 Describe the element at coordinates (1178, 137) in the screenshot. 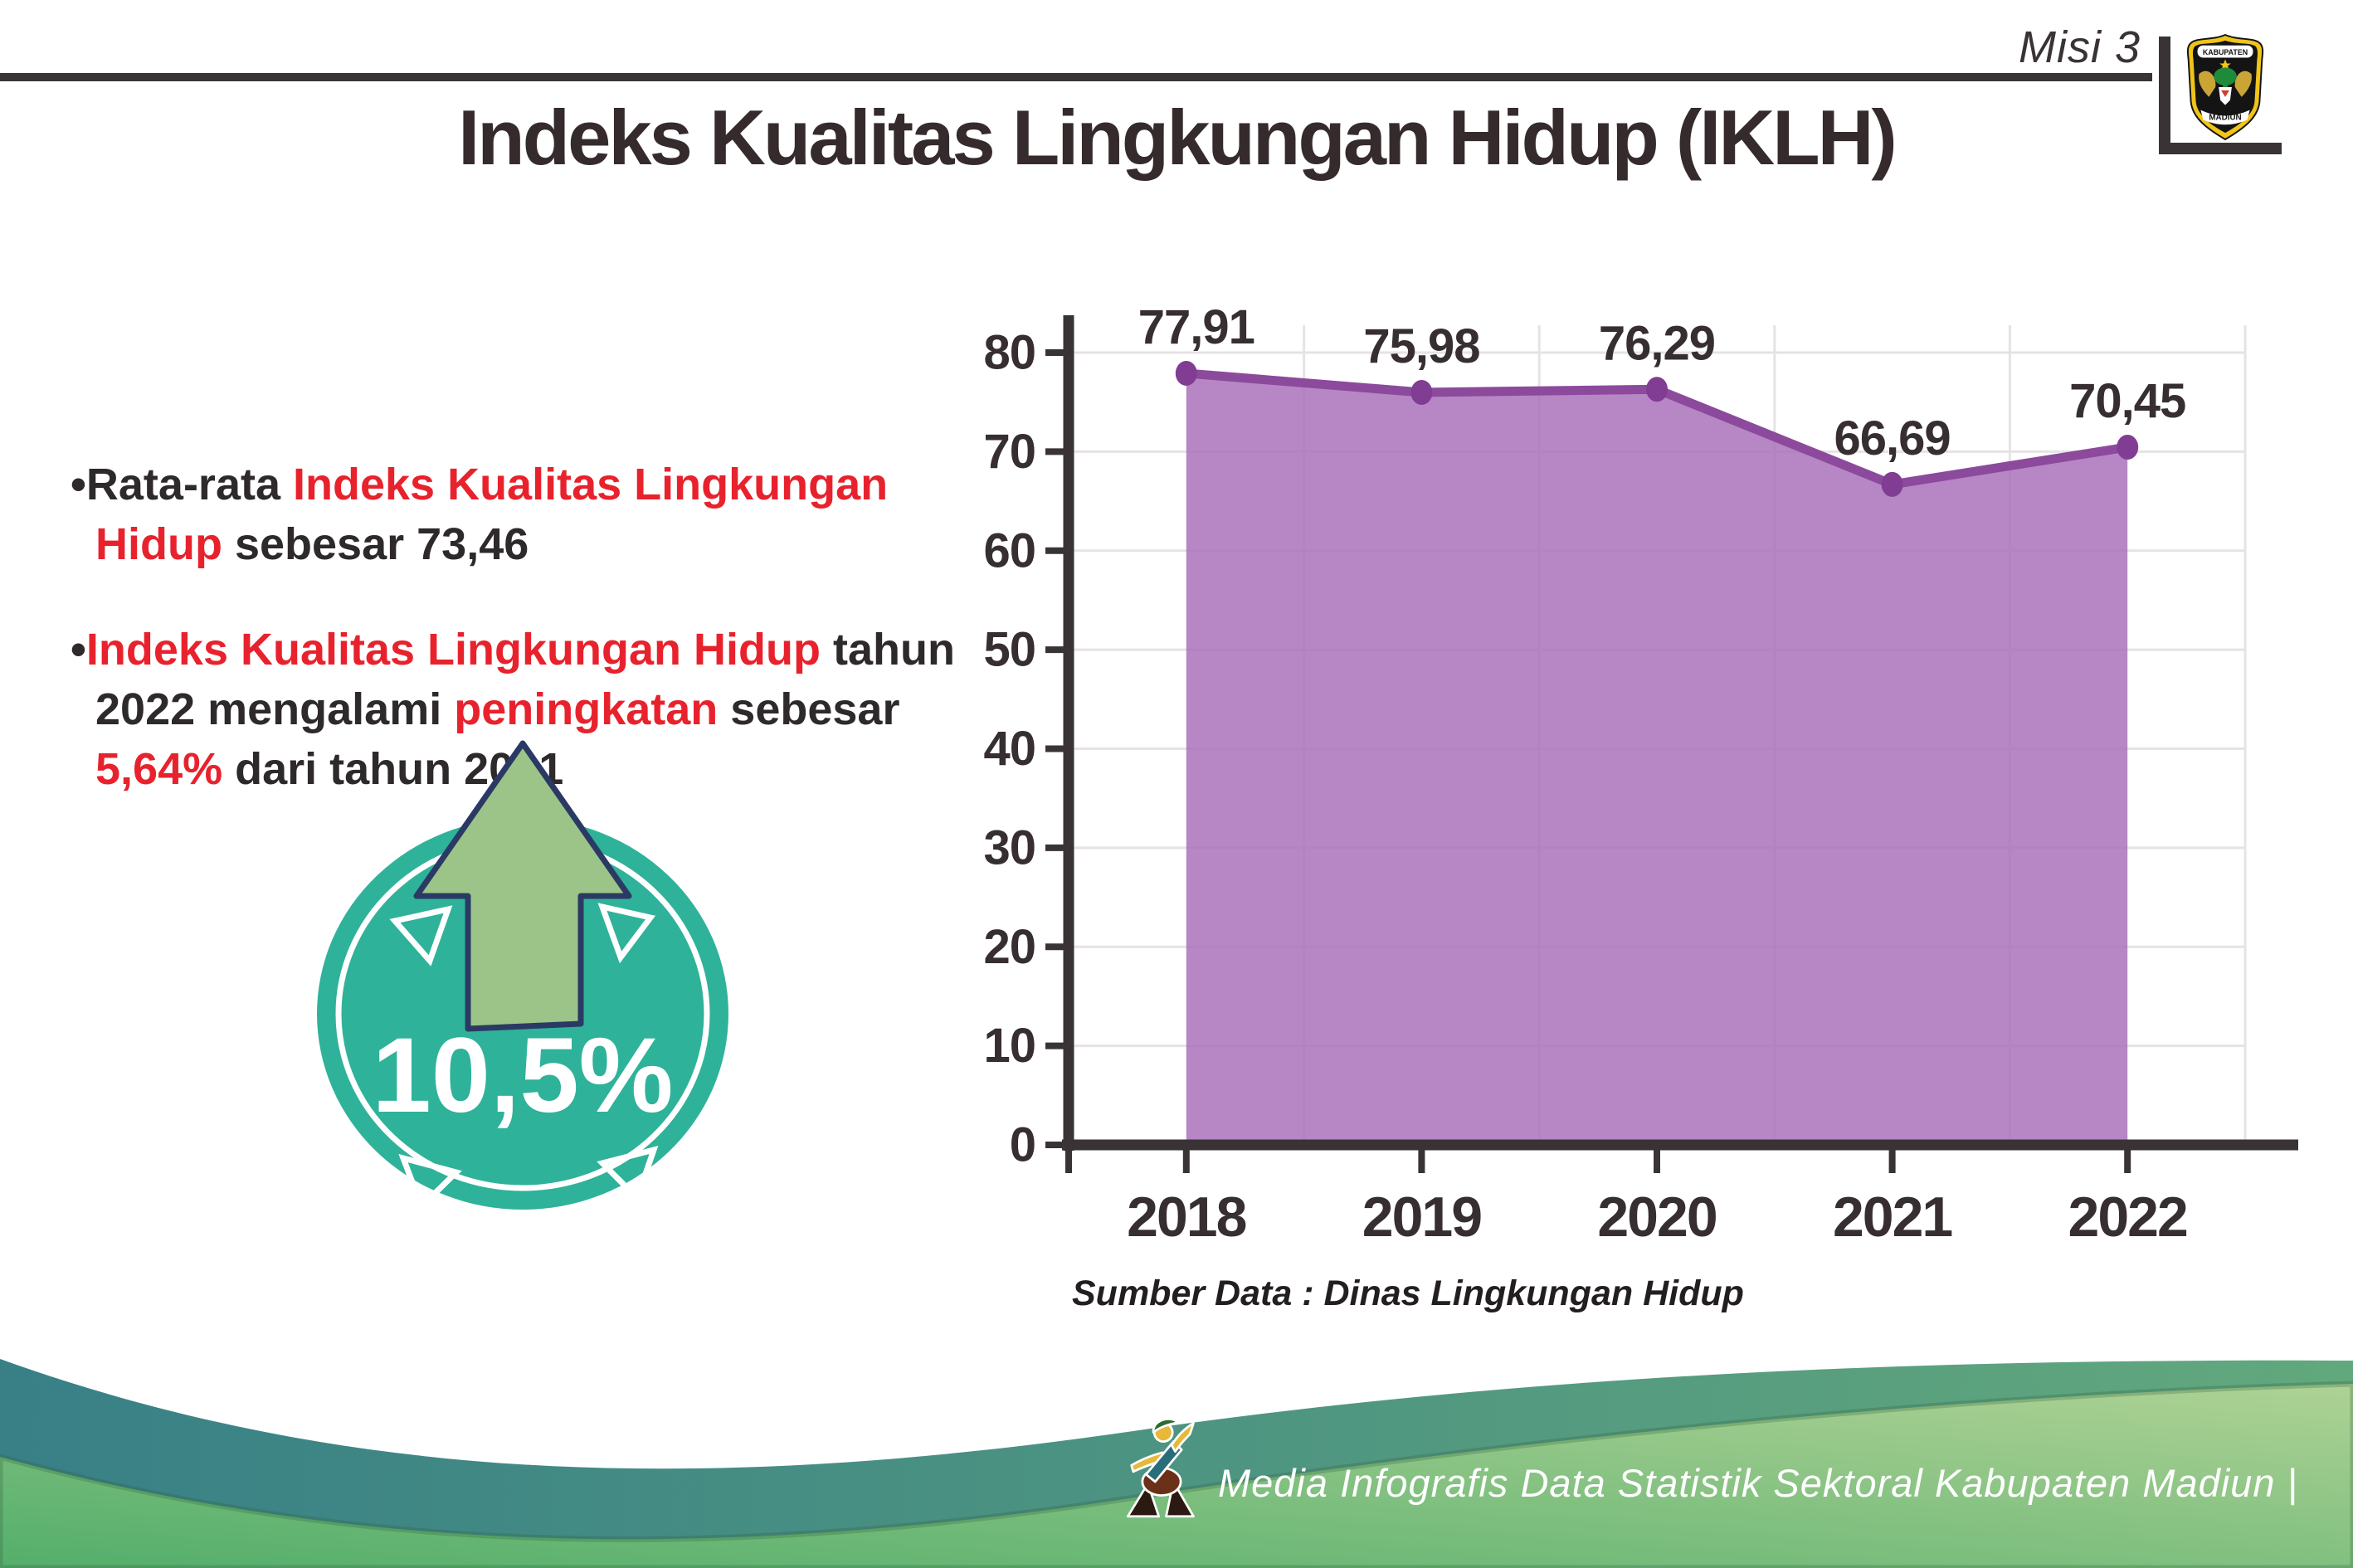

I see `page-title: Indeks Kualitas Lingkungan Hidup (IKLH)` at that location.